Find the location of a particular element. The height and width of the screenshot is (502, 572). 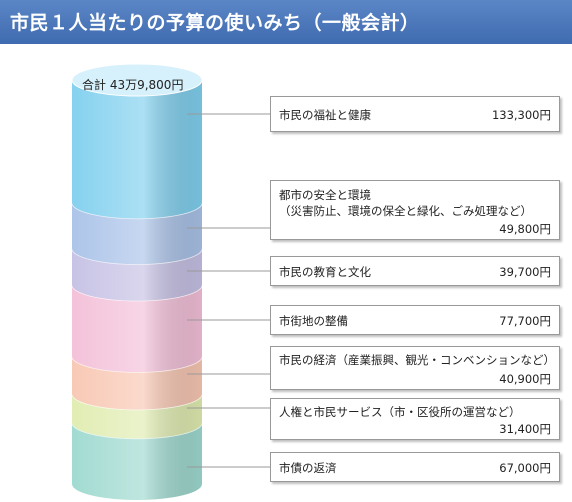

item-box-welfare: 市民の福祉と健康 133,300円 is located at coordinates (415, 114).